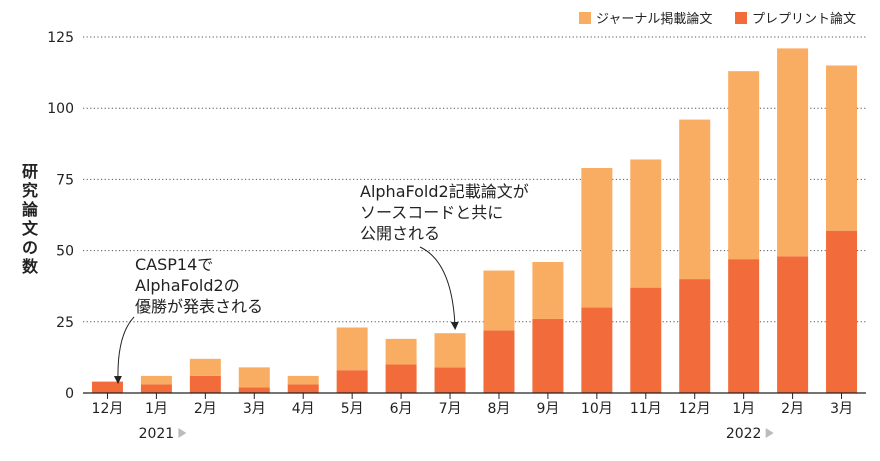 This screenshot has height=461, width=880. What do you see at coordinates (65, 323) in the screenshot?
I see `y-tick-label: 25` at bounding box center [65, 323].